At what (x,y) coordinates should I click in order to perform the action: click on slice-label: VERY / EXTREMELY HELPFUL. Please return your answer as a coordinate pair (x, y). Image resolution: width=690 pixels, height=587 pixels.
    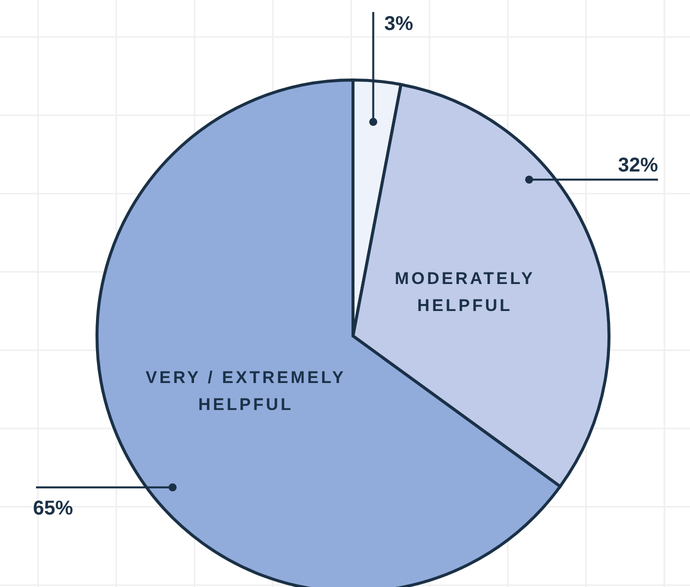
    Looking at the image, I should click on (246, 391).